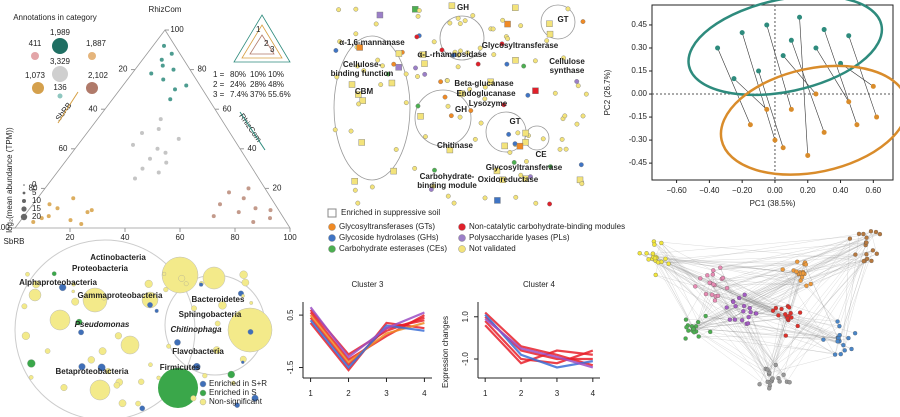 The width and height of the screenshot is (900, 417). I want to click on taxon-label: Flavobacteria, so click(198, 351).